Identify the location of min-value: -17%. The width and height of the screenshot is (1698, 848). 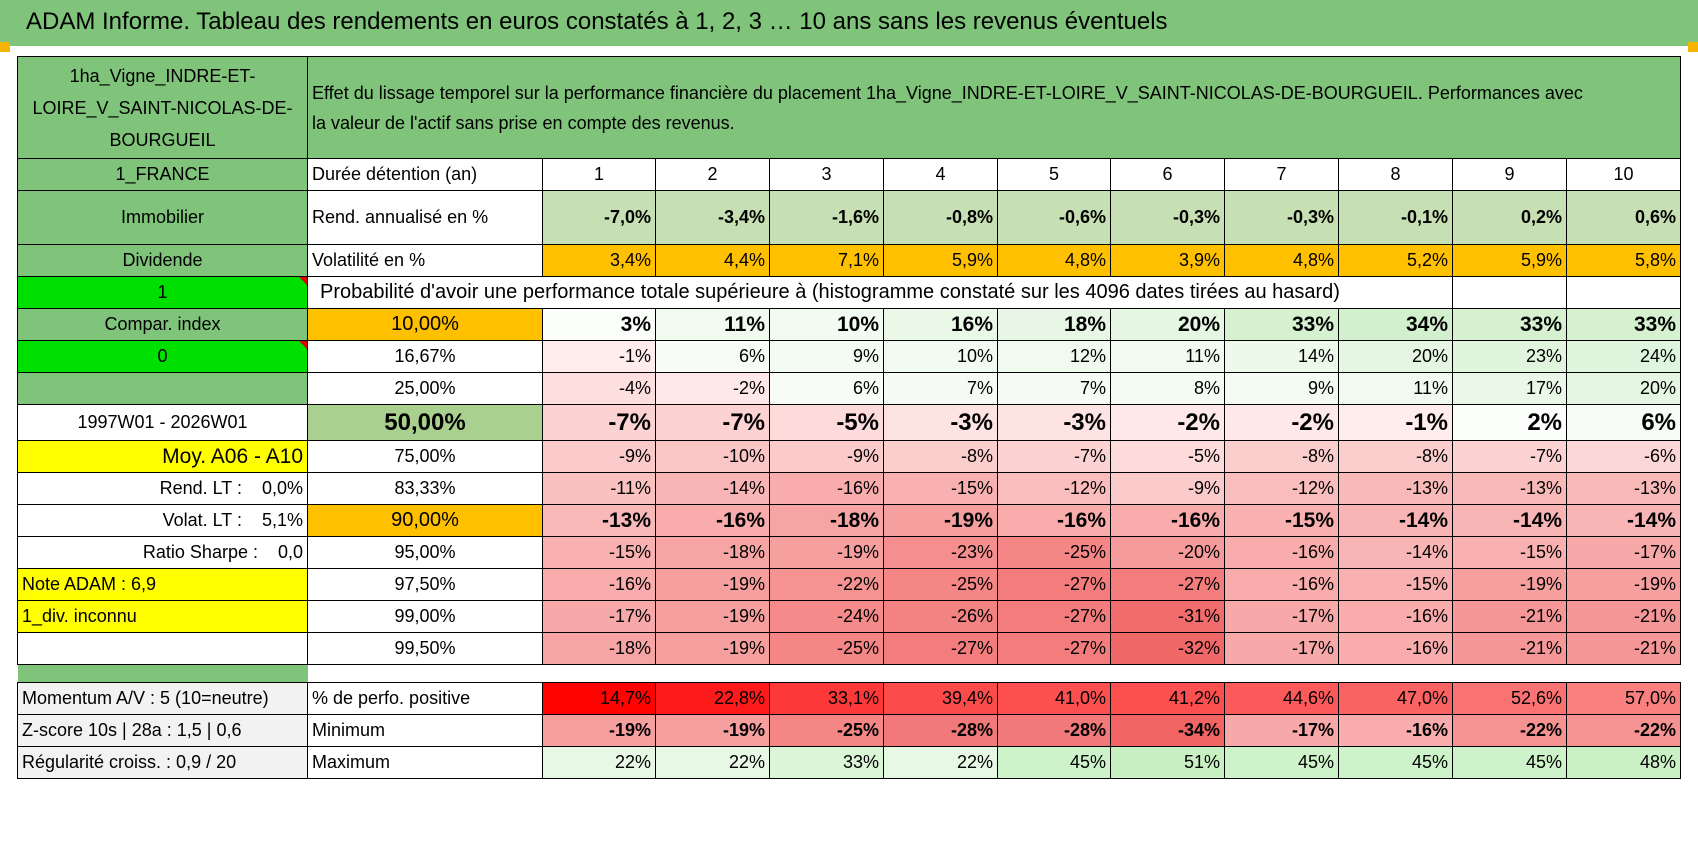
(1281, 730).